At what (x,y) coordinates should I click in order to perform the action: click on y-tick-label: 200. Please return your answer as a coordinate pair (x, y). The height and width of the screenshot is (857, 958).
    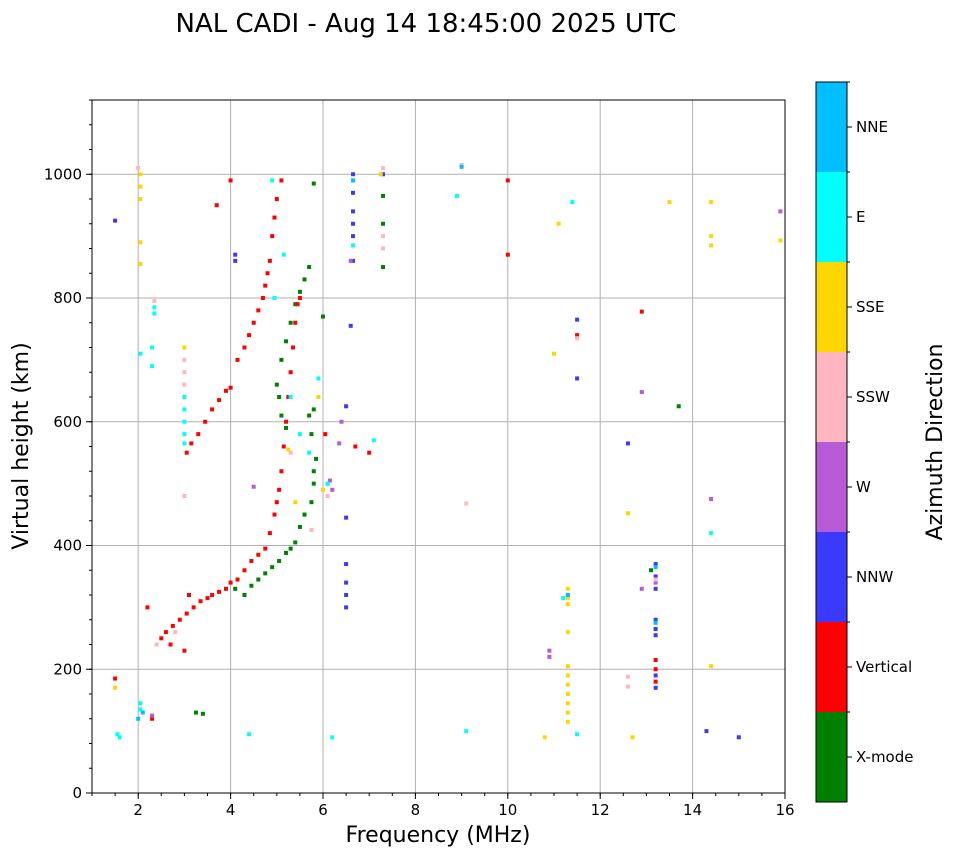
    Looking at the image, I should click on (67, 669).